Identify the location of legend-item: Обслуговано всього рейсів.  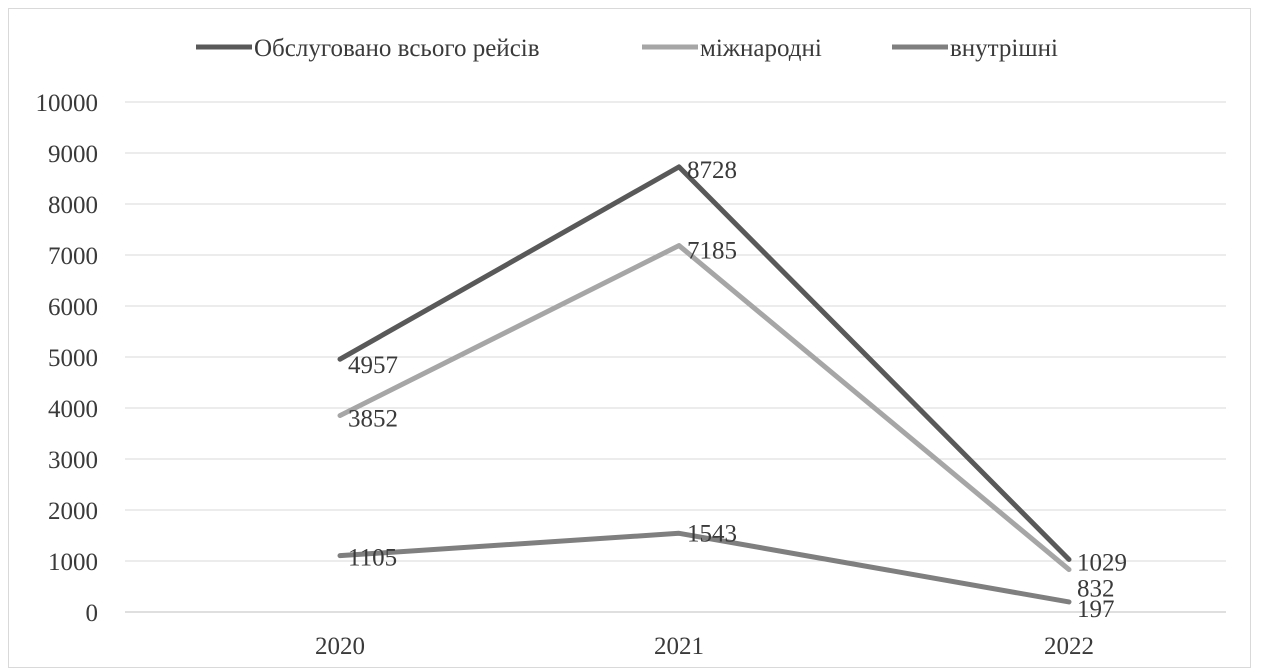
(368, 48).